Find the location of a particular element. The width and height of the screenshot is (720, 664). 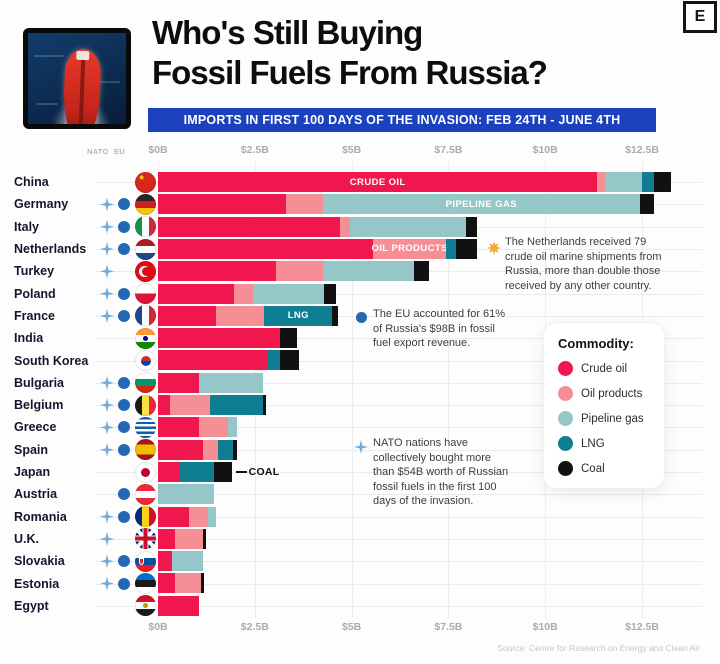

table-row: Spain is located at coordinates (360, 449).